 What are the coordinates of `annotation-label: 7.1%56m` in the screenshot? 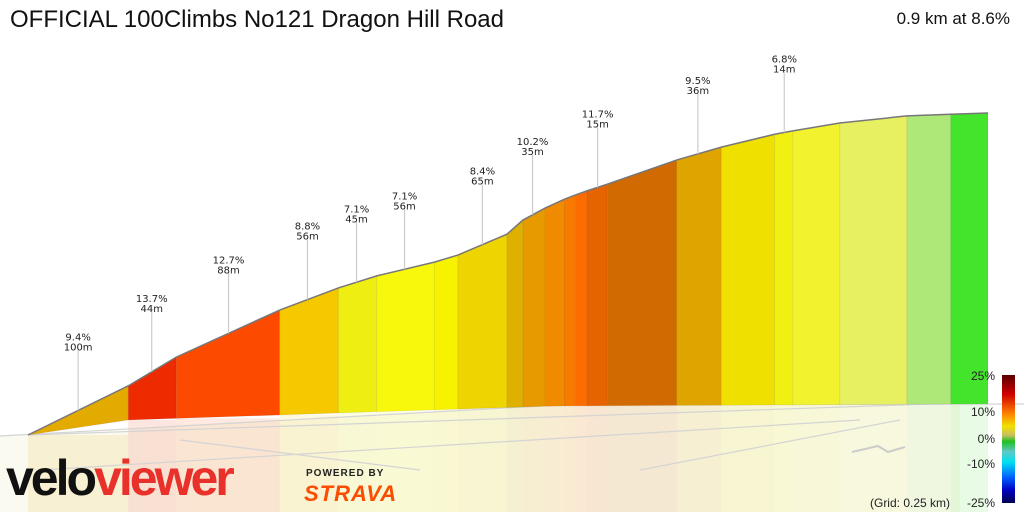 It's located at (404, 230).